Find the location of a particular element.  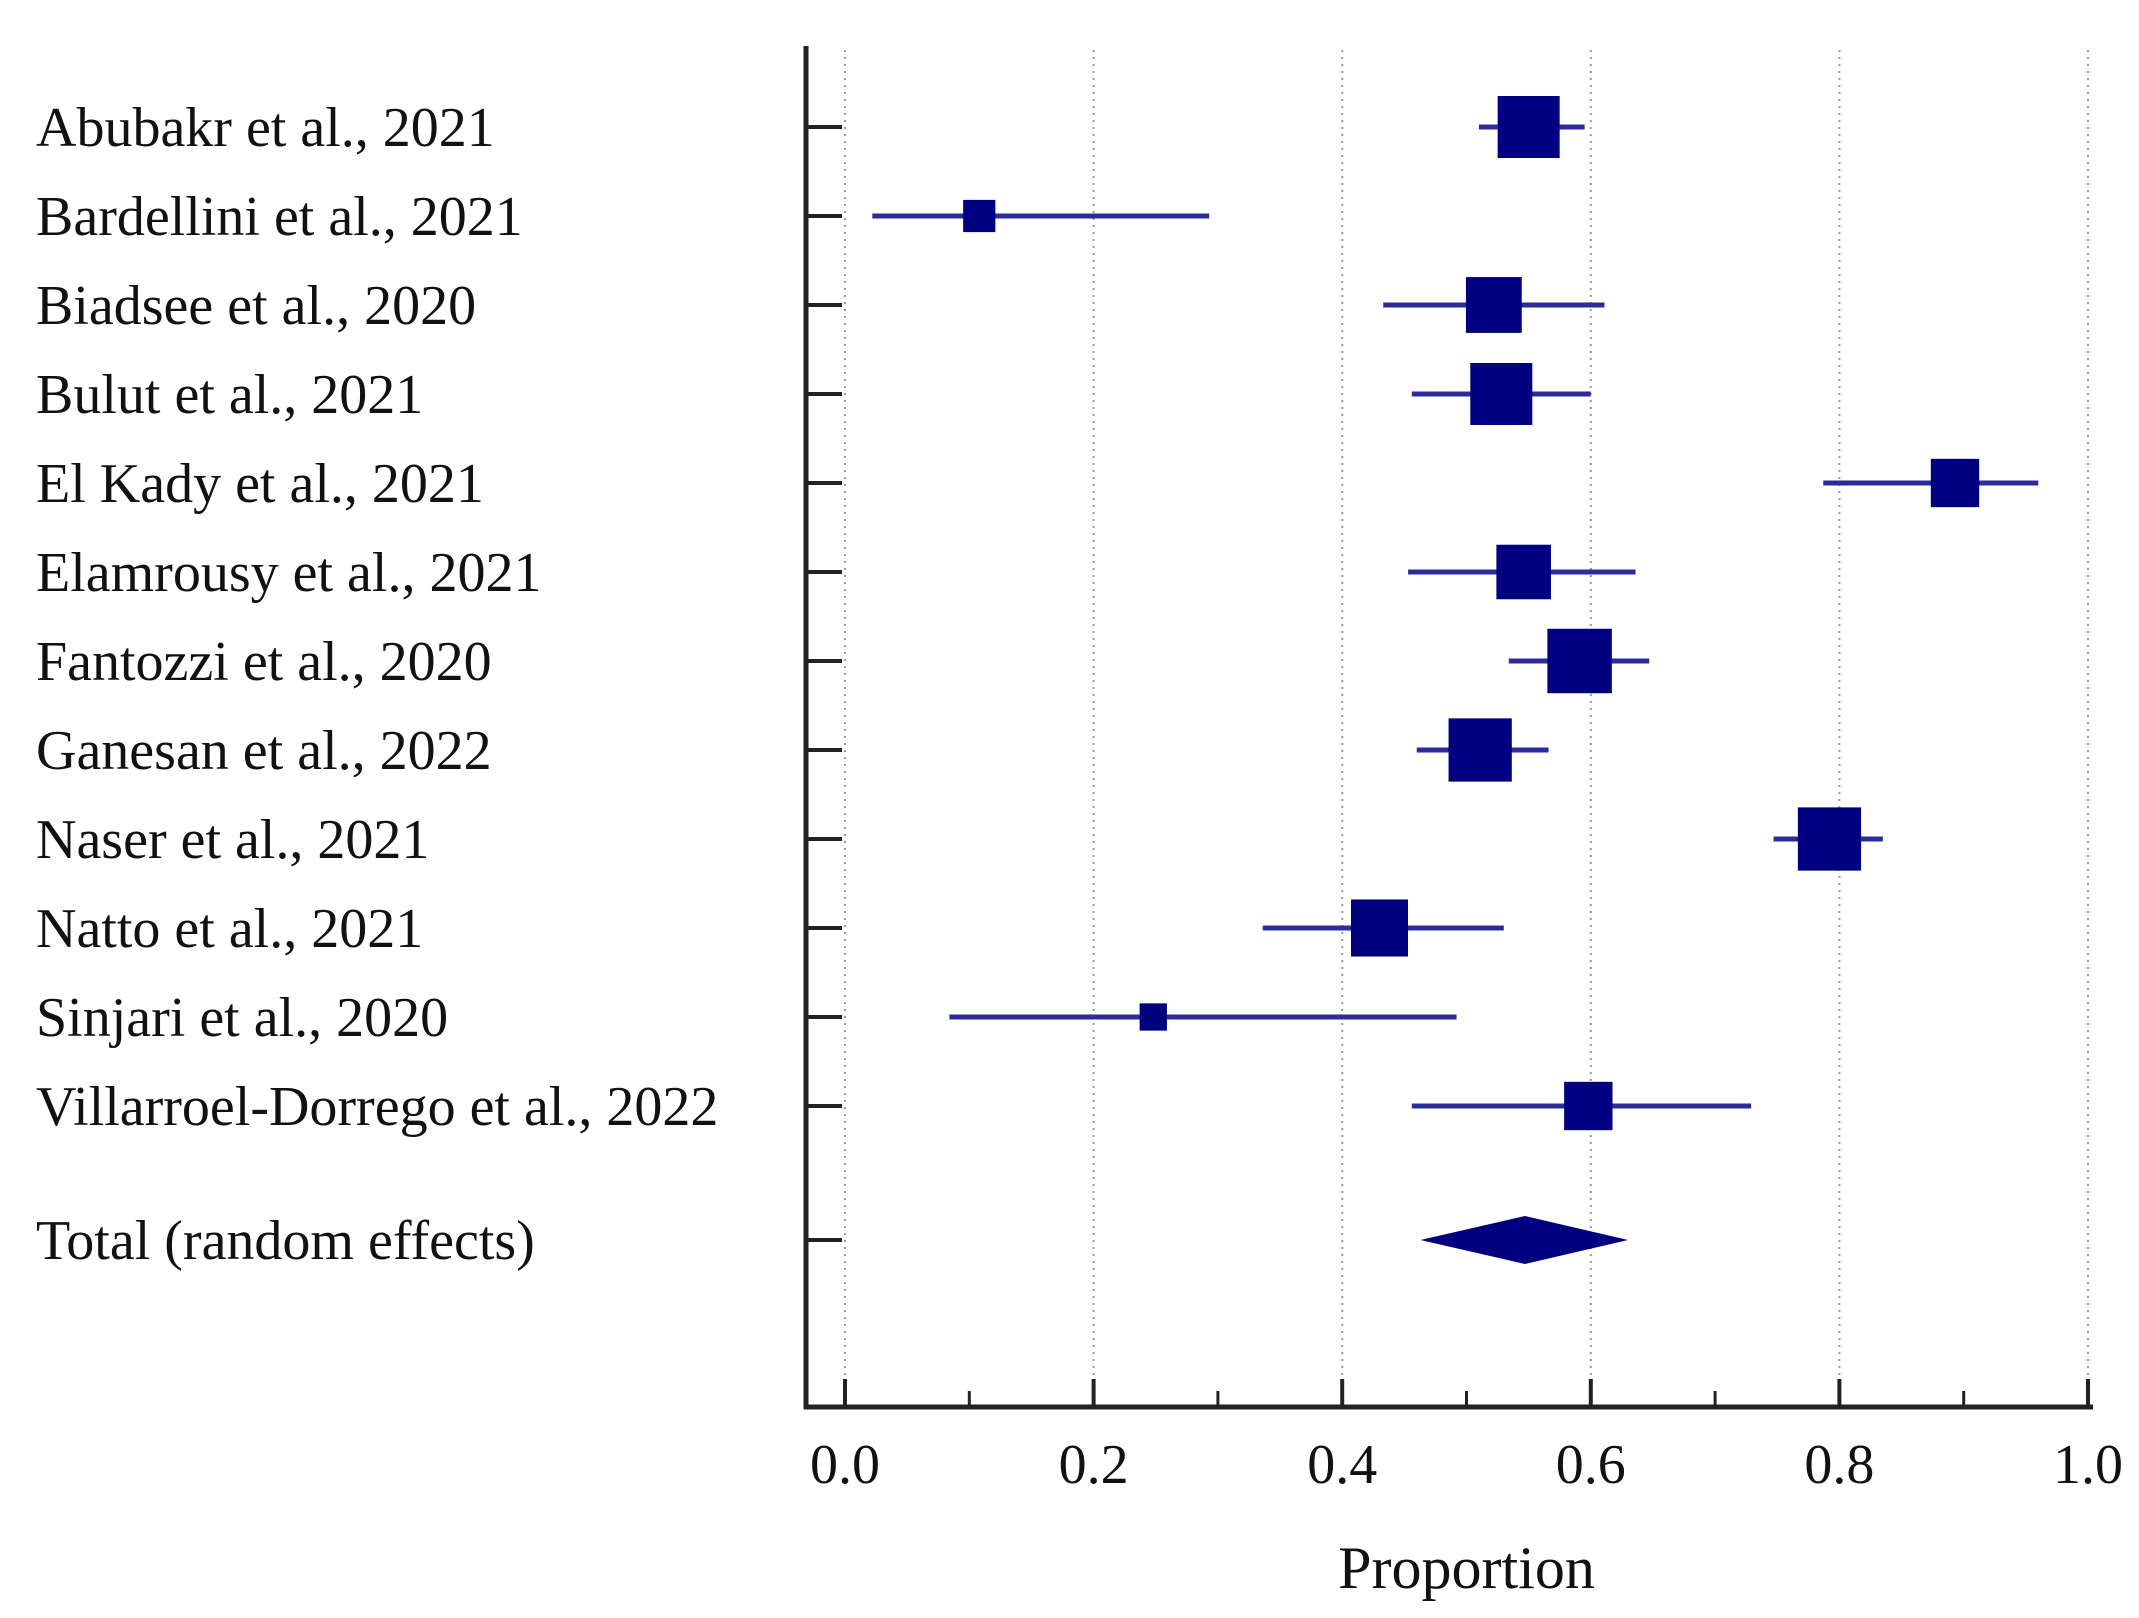

x-tick-label: 0.0 is located at coordinates (845, 1465).